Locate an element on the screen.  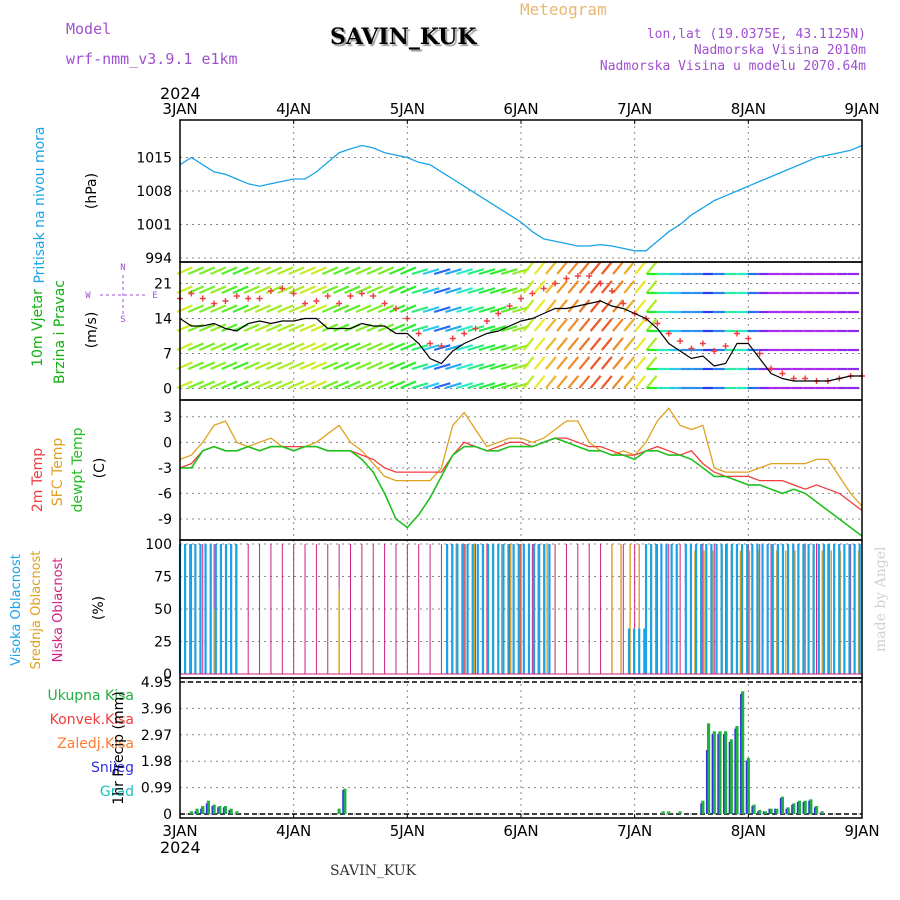
pressure-axis-label: Pritisak na nivou mora is located at coordinates (40, 204).